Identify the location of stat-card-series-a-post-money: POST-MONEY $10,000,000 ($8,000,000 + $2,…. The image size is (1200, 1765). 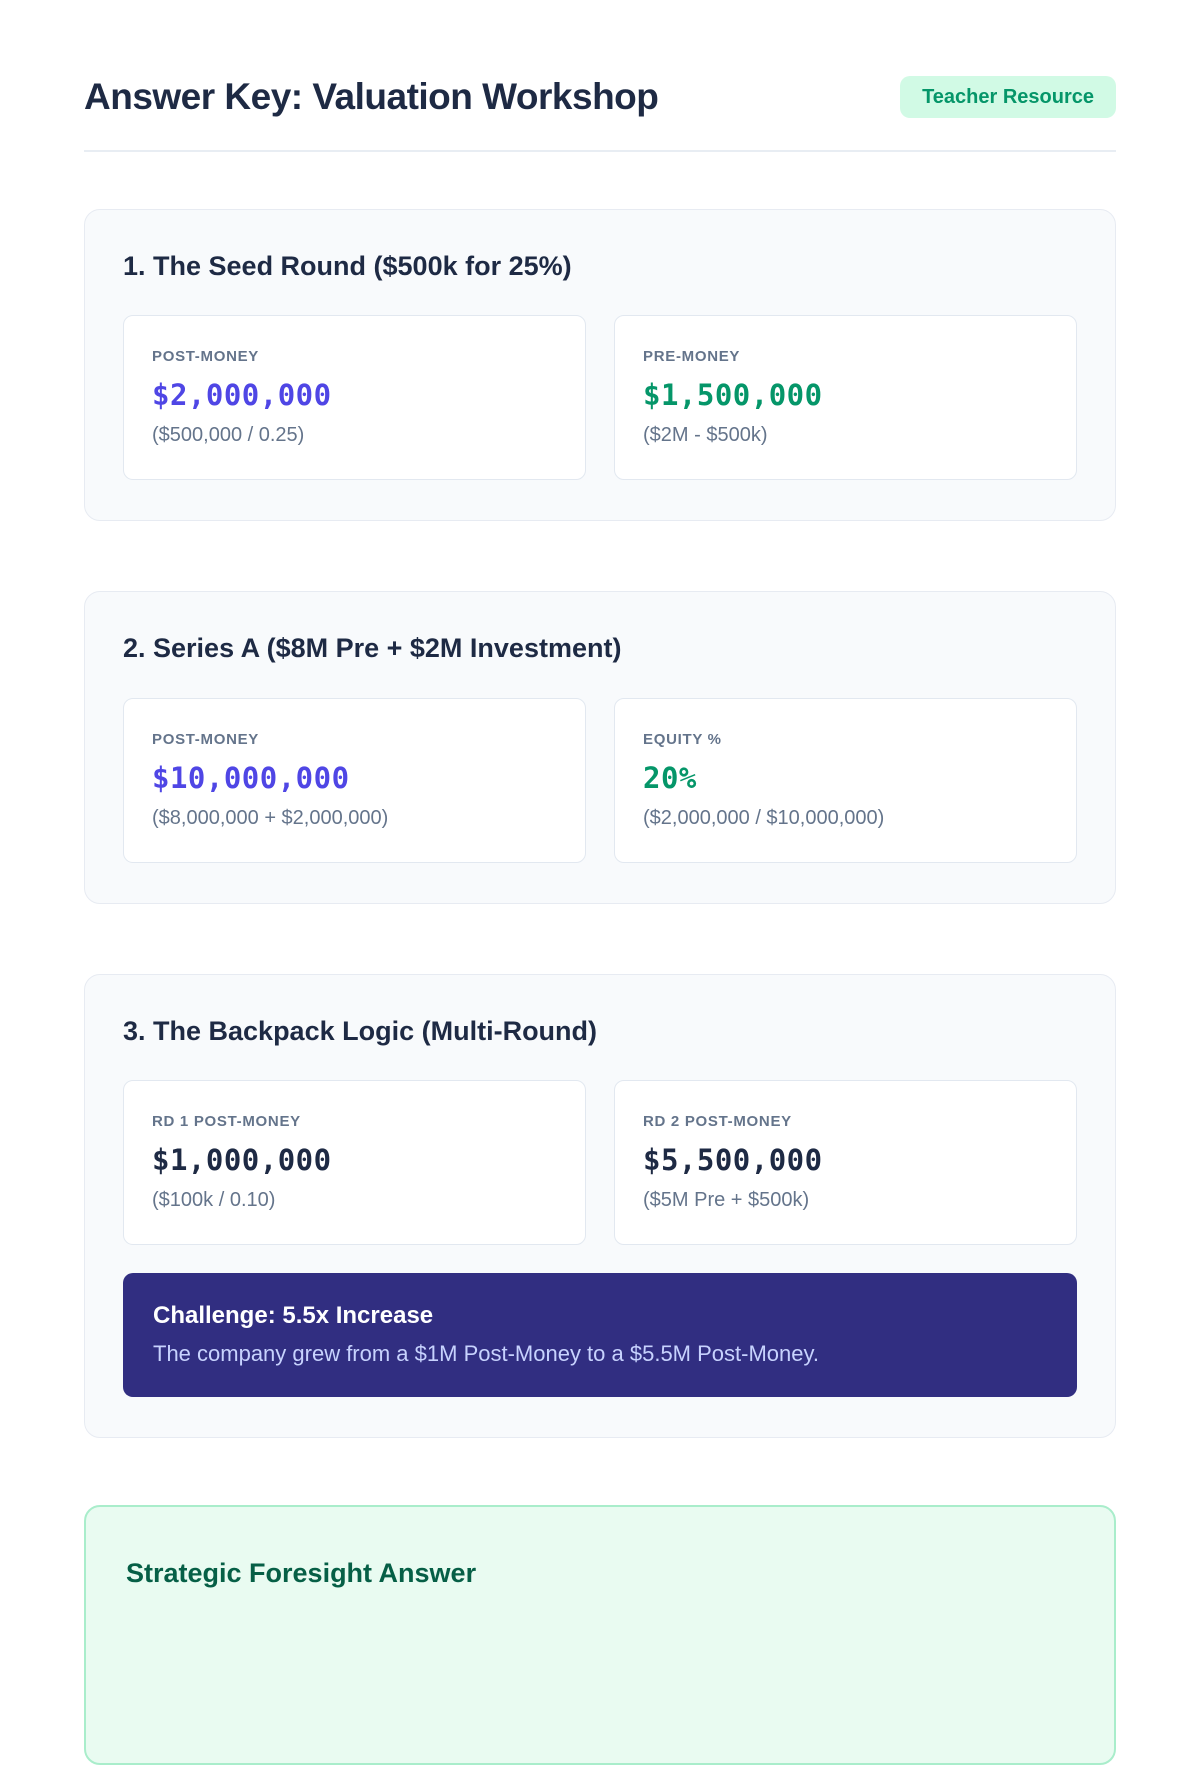
(354, 780).